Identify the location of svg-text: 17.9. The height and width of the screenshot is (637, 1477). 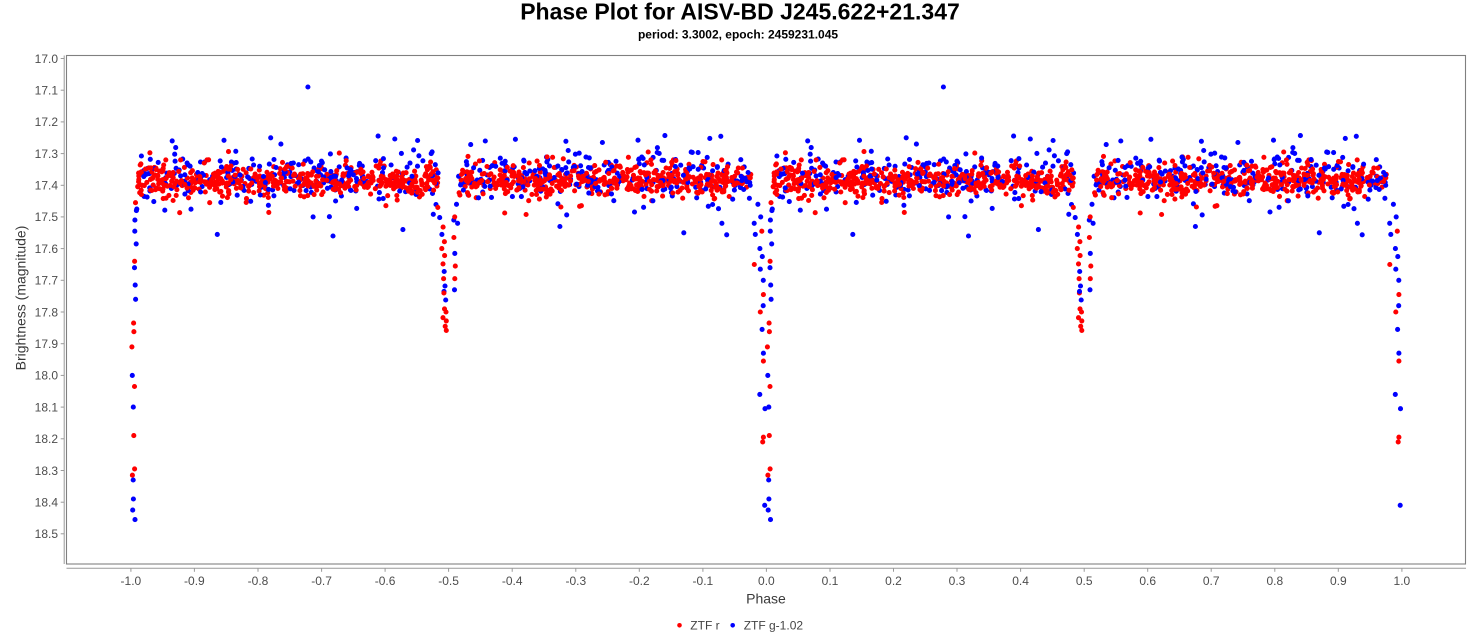
(47, 344).